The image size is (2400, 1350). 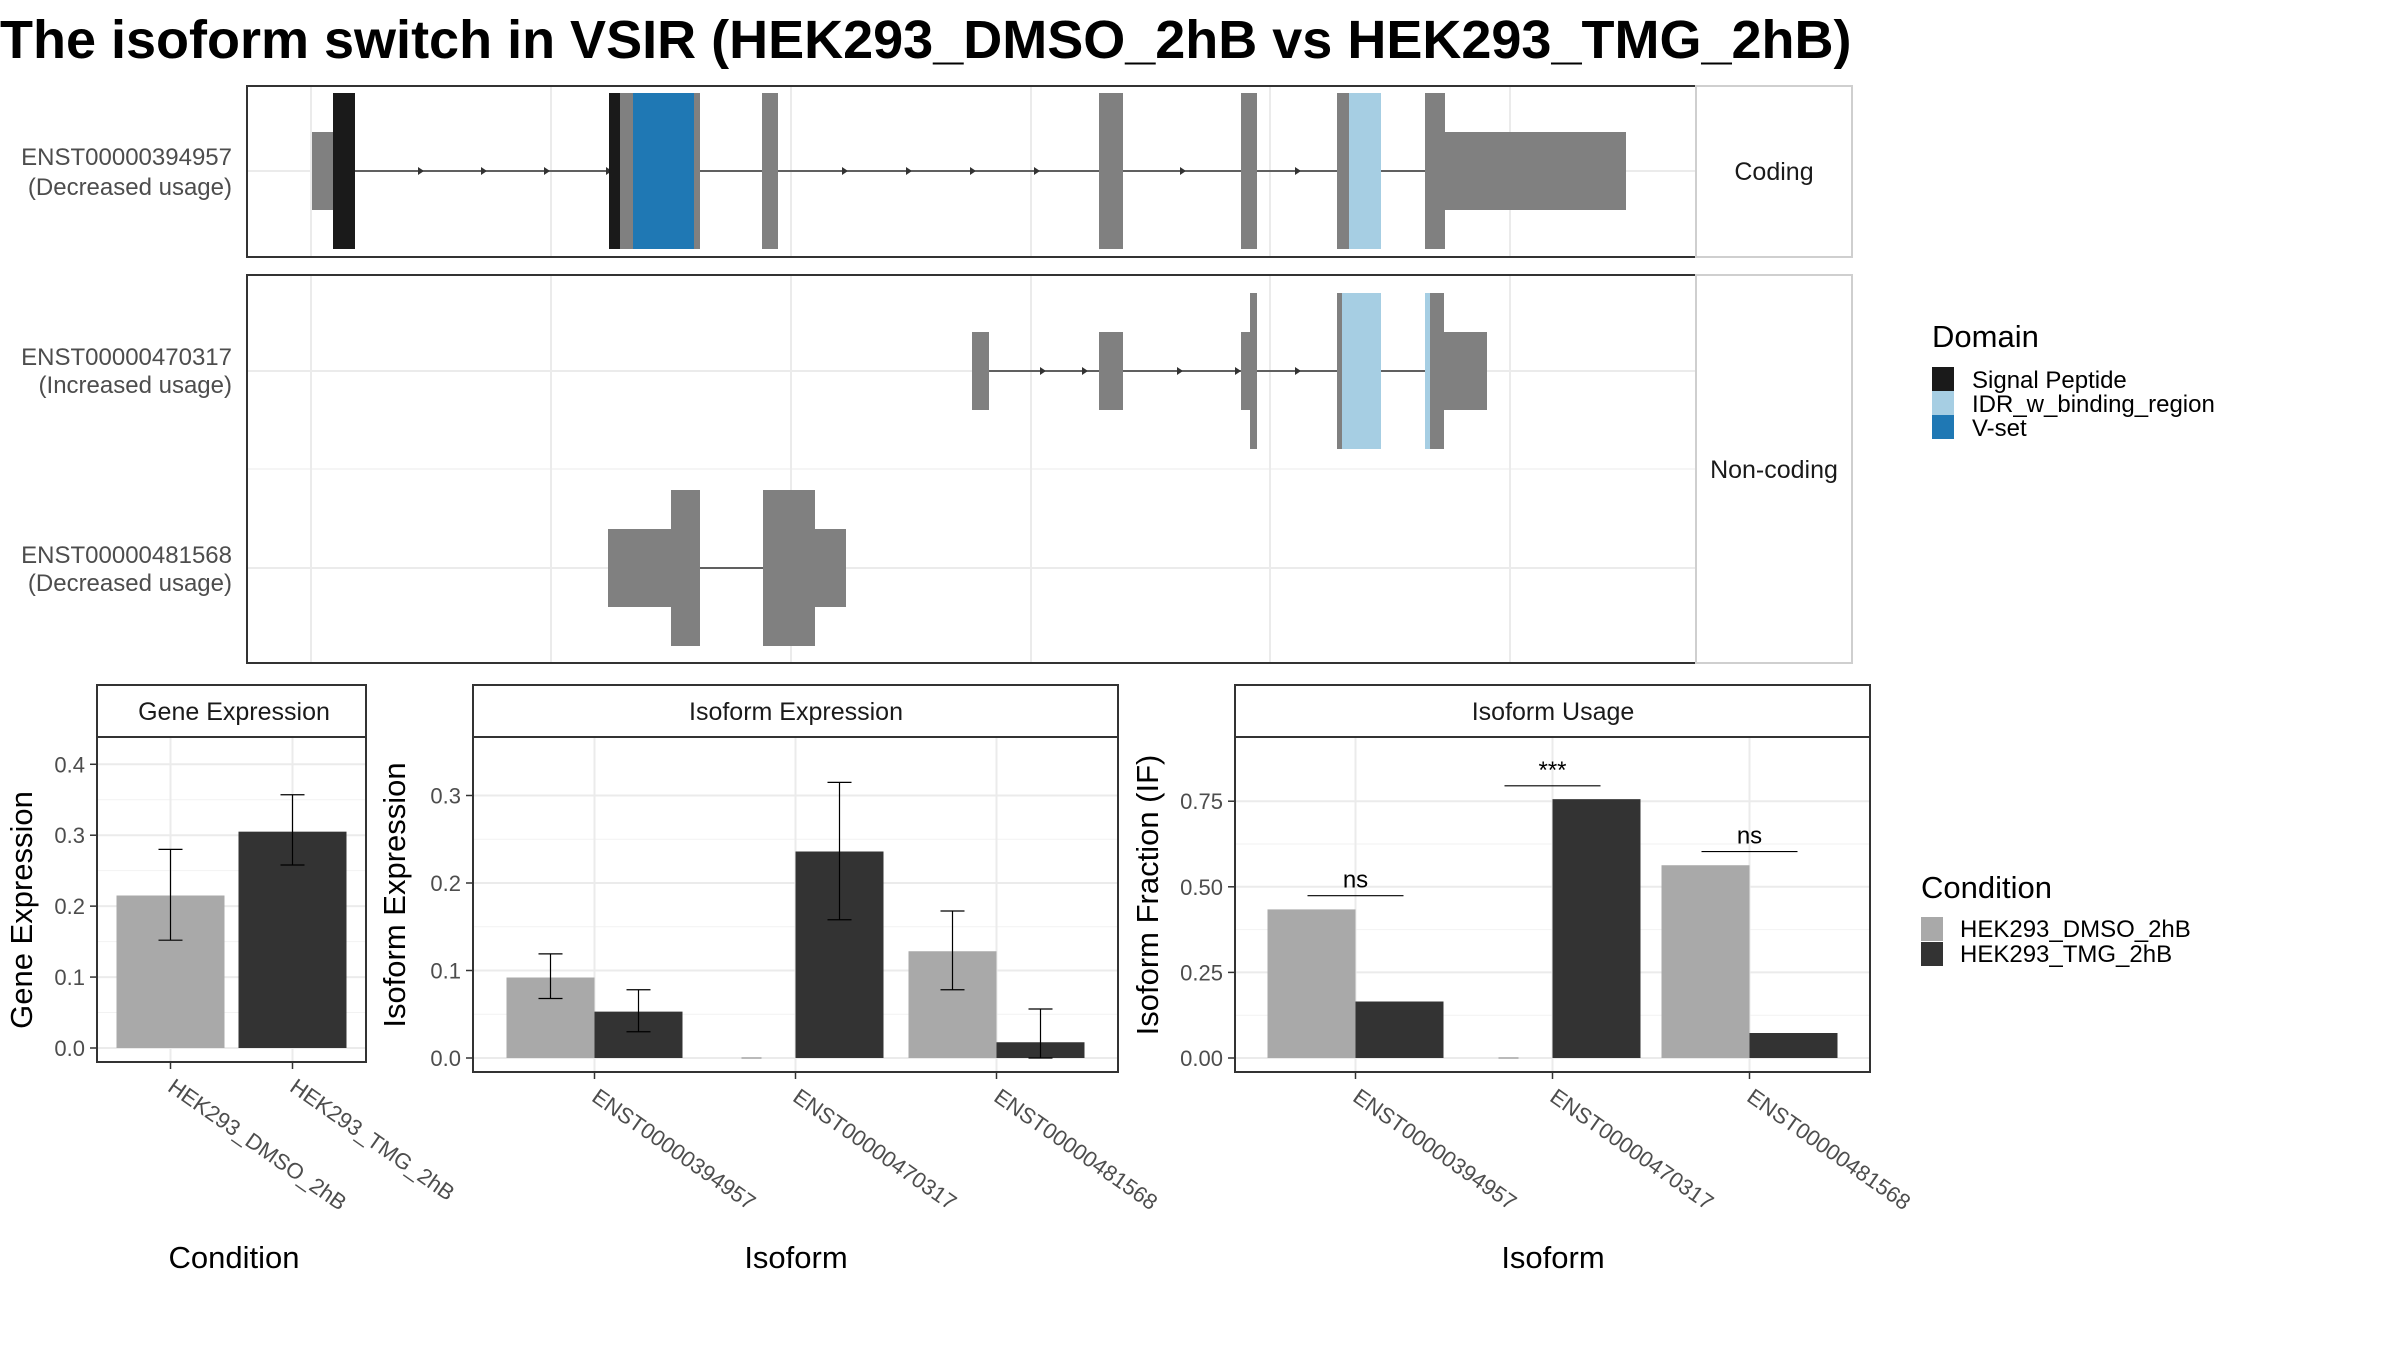 What do you see at coordinates (2075, 929) in the screenshot?
I see `legend-item-dmso: HEK293_DMSO_2hB` at bounding box center [2075, 929].